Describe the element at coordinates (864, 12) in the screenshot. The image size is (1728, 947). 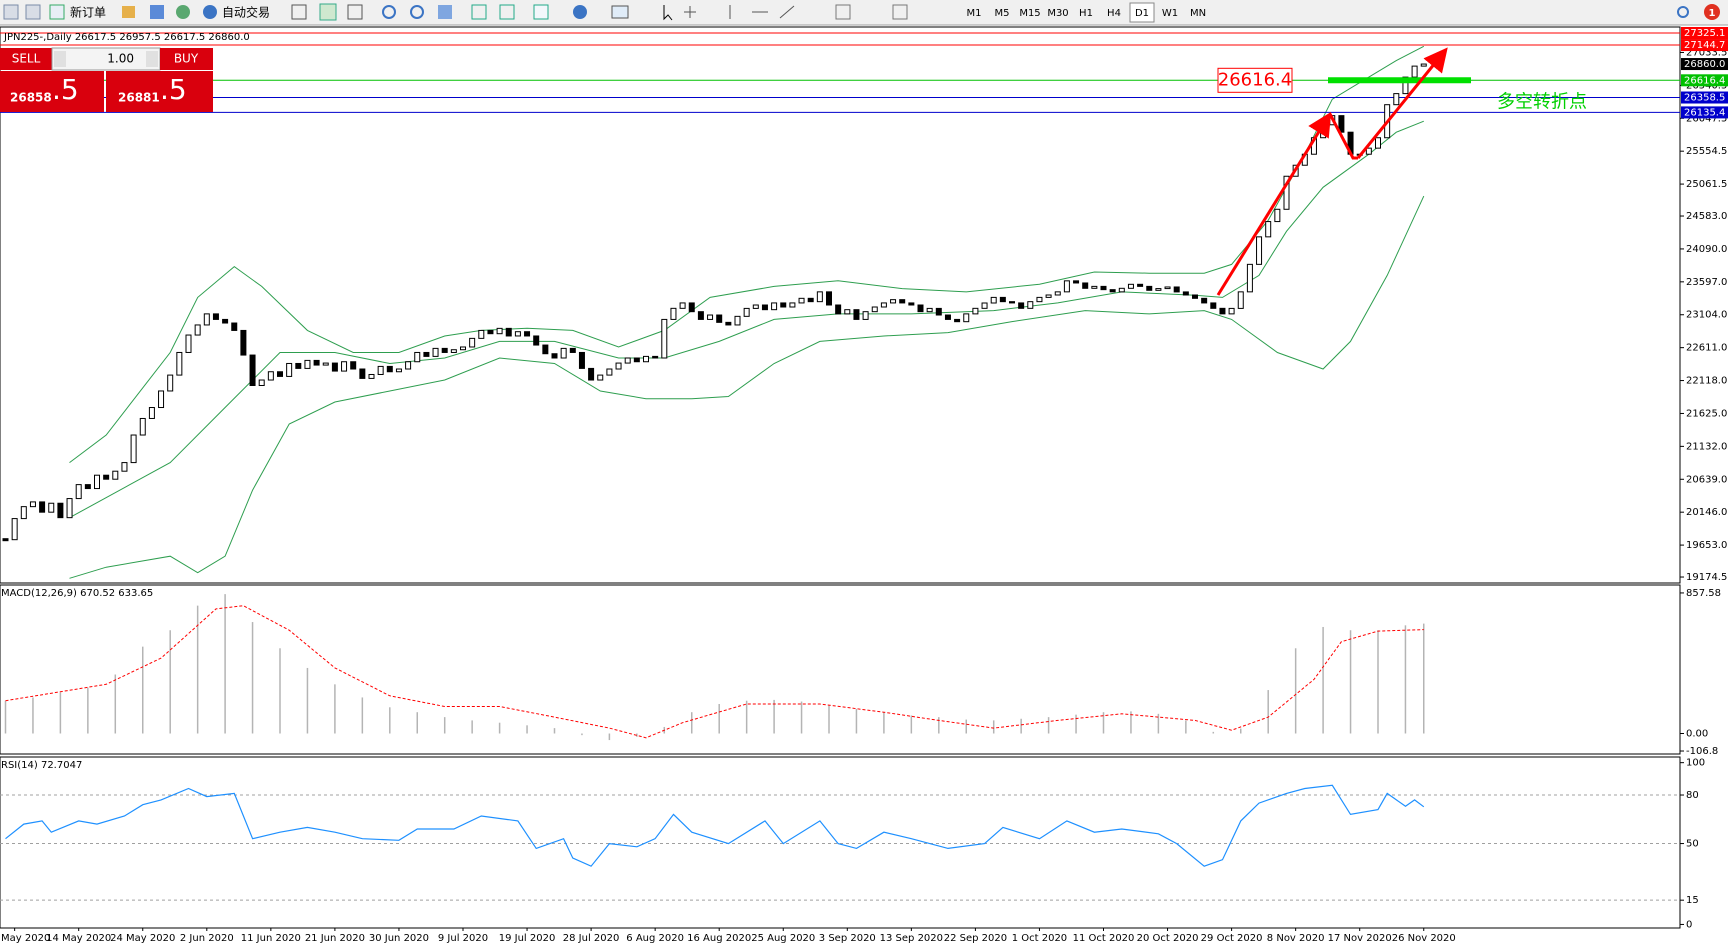
I see `toolbar` at that location.